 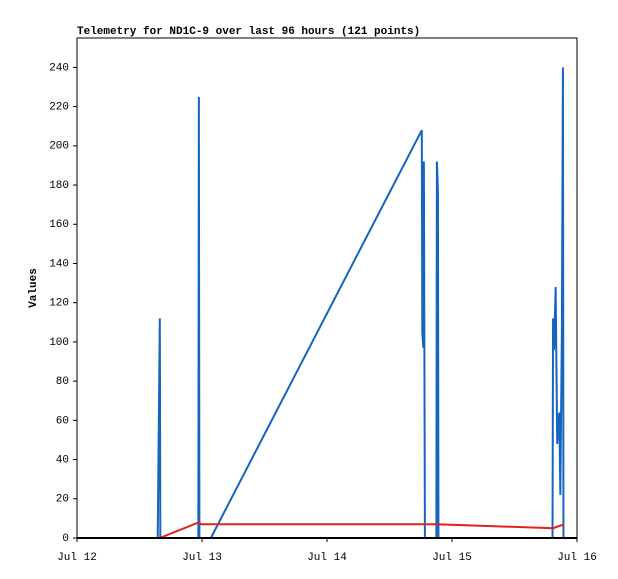 What do you see at coordinates (452, 558) in the screenshot?
I see `x-tick-label: Jul 15` at bounding box center [452, 558].